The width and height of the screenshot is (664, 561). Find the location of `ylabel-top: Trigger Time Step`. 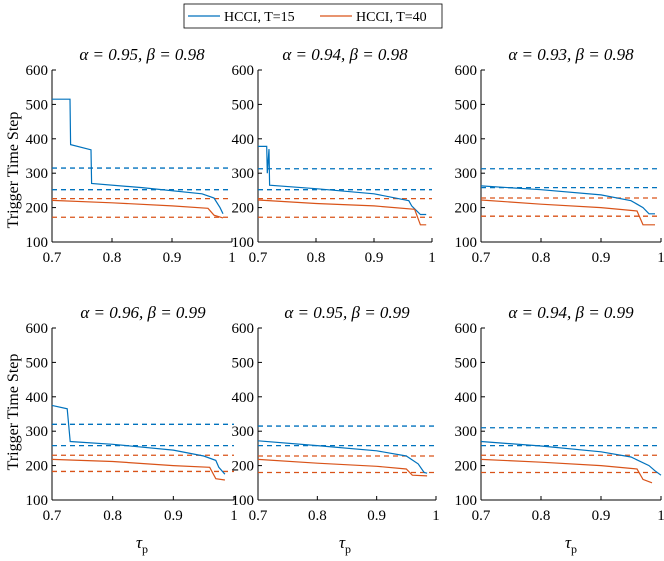

ylabel-top: Trigger Time Step is located at coordinates (13, 170).